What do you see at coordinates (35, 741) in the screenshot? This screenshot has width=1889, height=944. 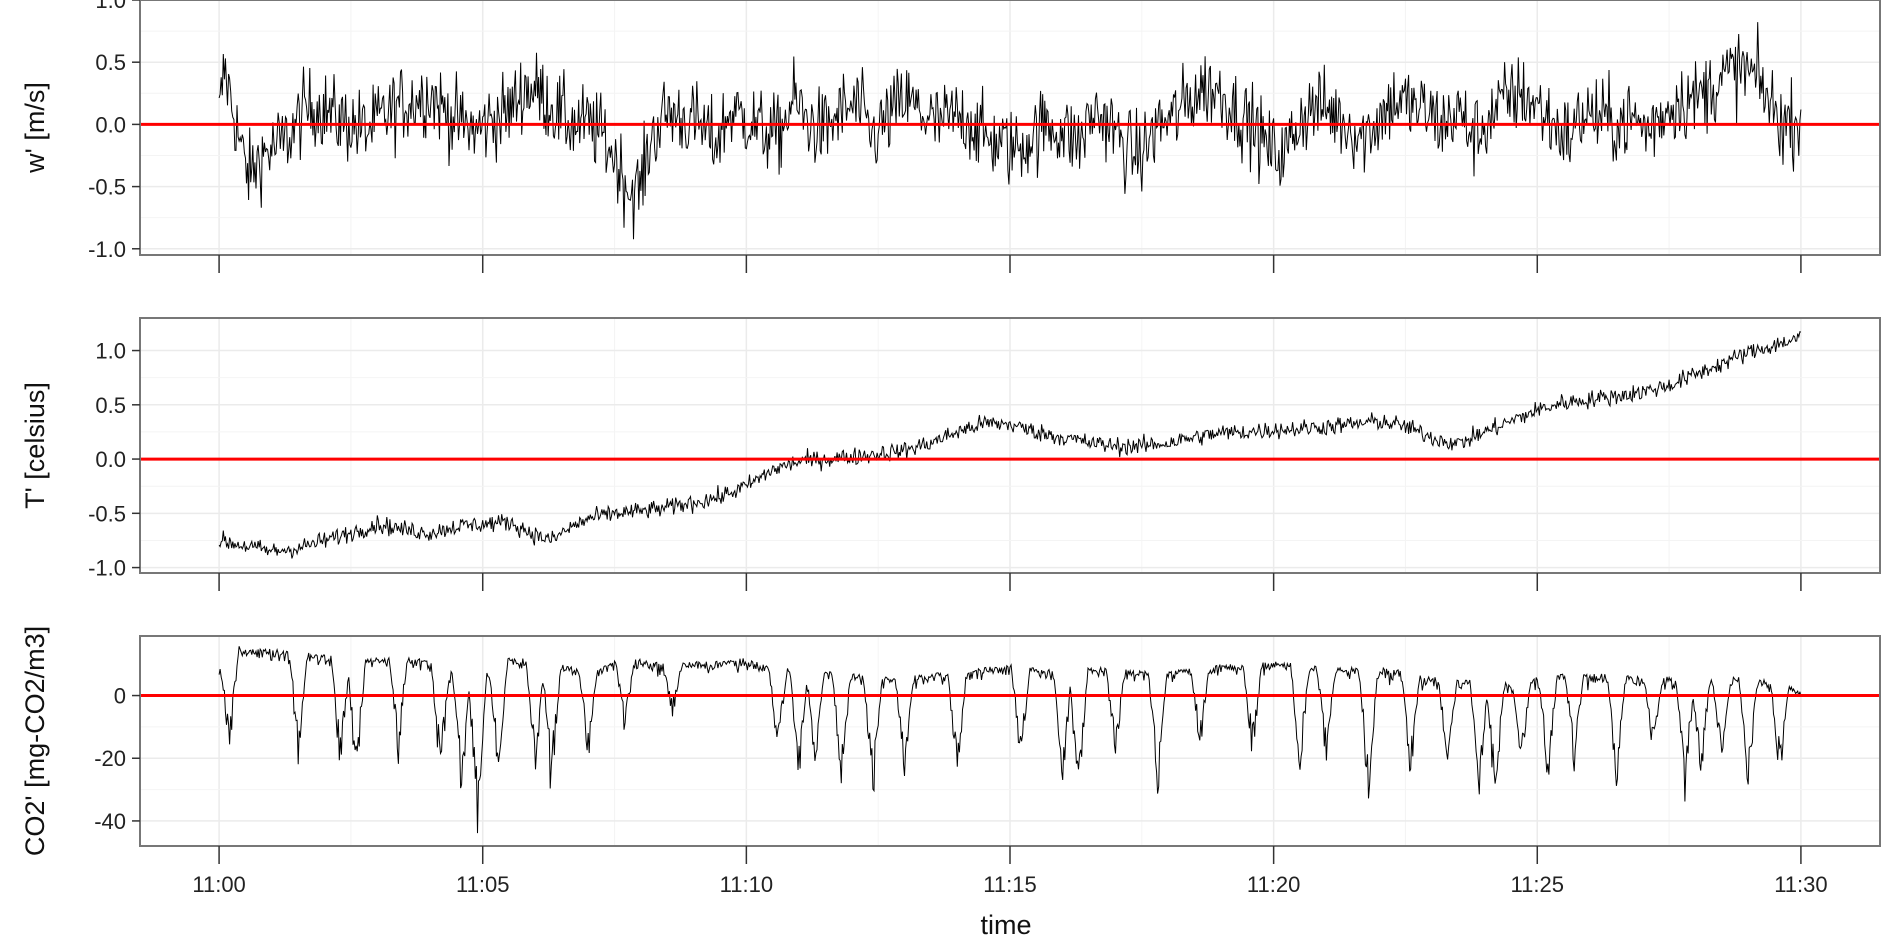 I see `y-axis-title: CO2' [mg-CO2/m3]` at bounding box center [35, 741].